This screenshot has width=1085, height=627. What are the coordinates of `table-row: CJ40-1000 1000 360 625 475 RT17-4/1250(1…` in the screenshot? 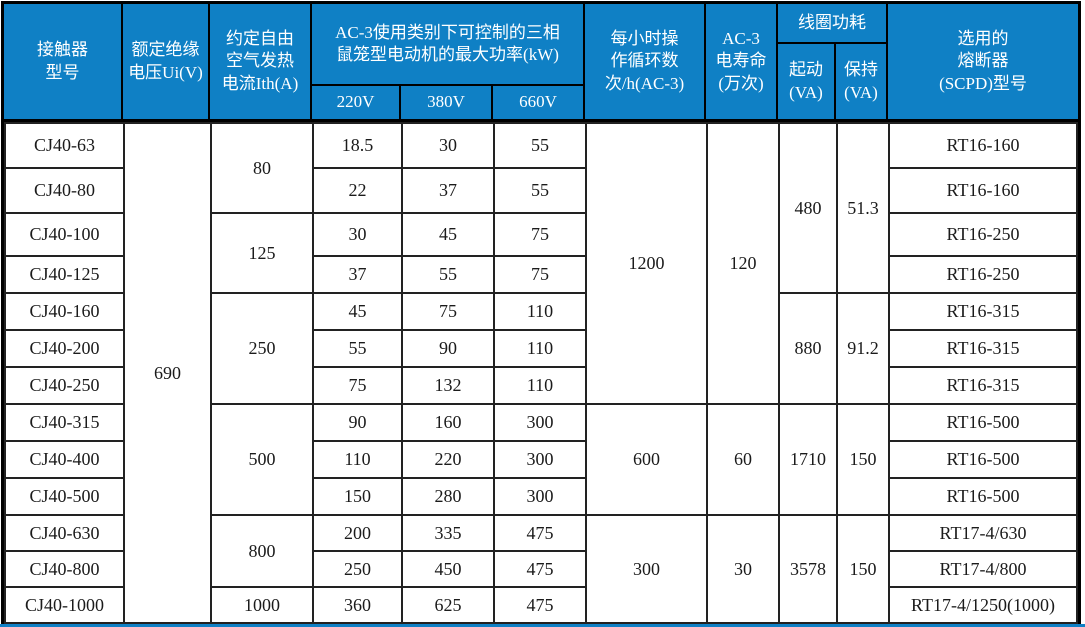 It's located at (541, 605).